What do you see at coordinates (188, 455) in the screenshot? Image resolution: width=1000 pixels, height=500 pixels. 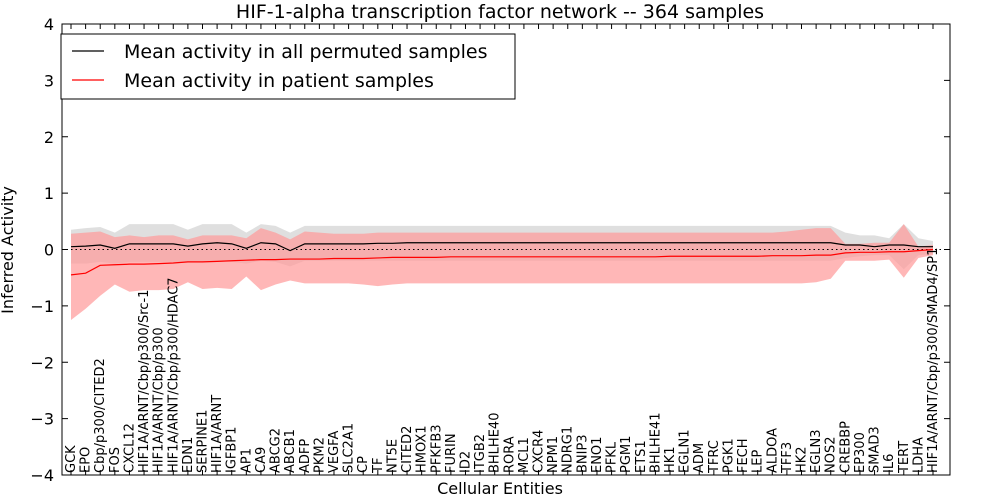 I see `x-category-label: EDN1` at bounding box center [188, 455].